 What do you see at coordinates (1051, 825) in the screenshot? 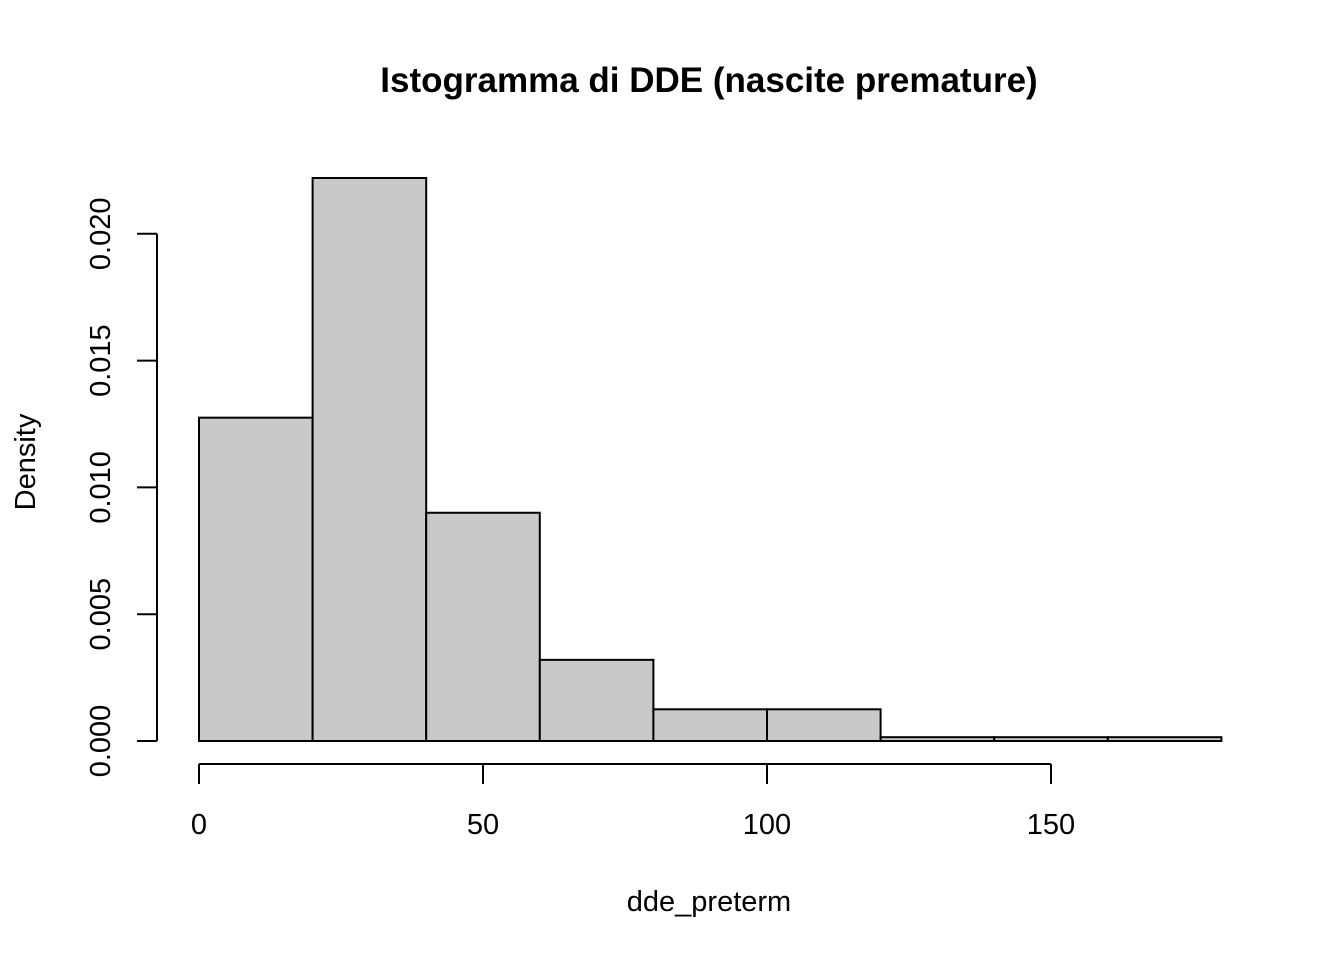
I see `x-tick-label: 150` at bounding box center [1051, 825].